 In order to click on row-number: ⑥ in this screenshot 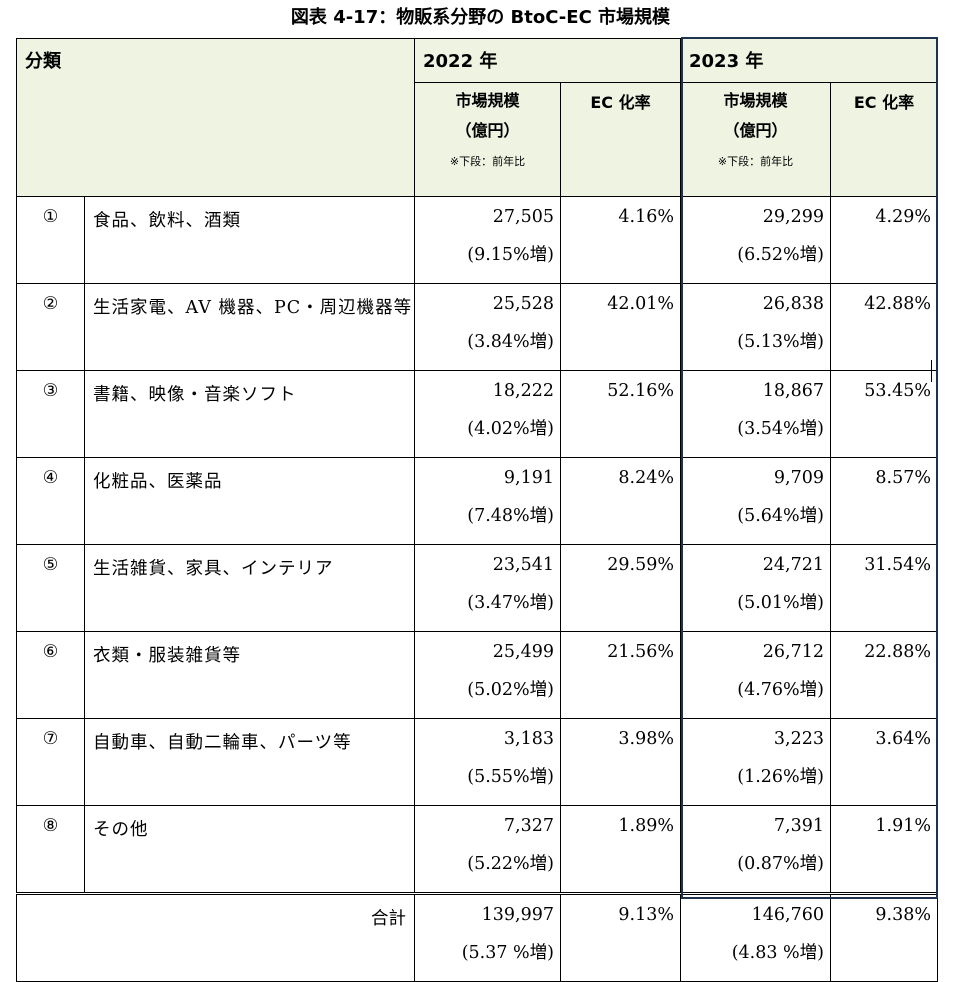, I will do `click(50, 675)`.